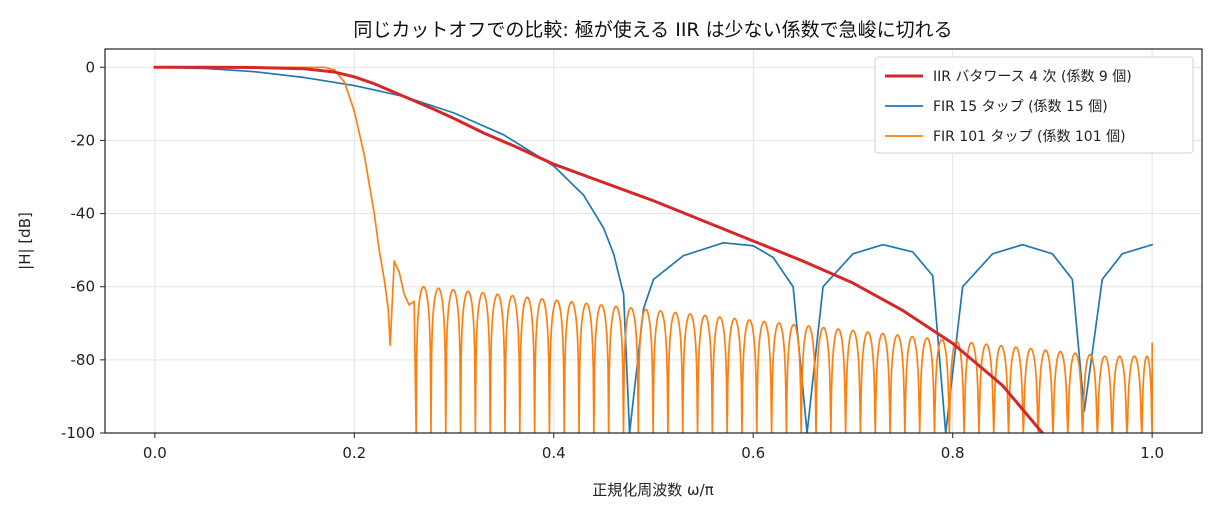  I want to click on y-tick-label: 0, so click(90, 67).